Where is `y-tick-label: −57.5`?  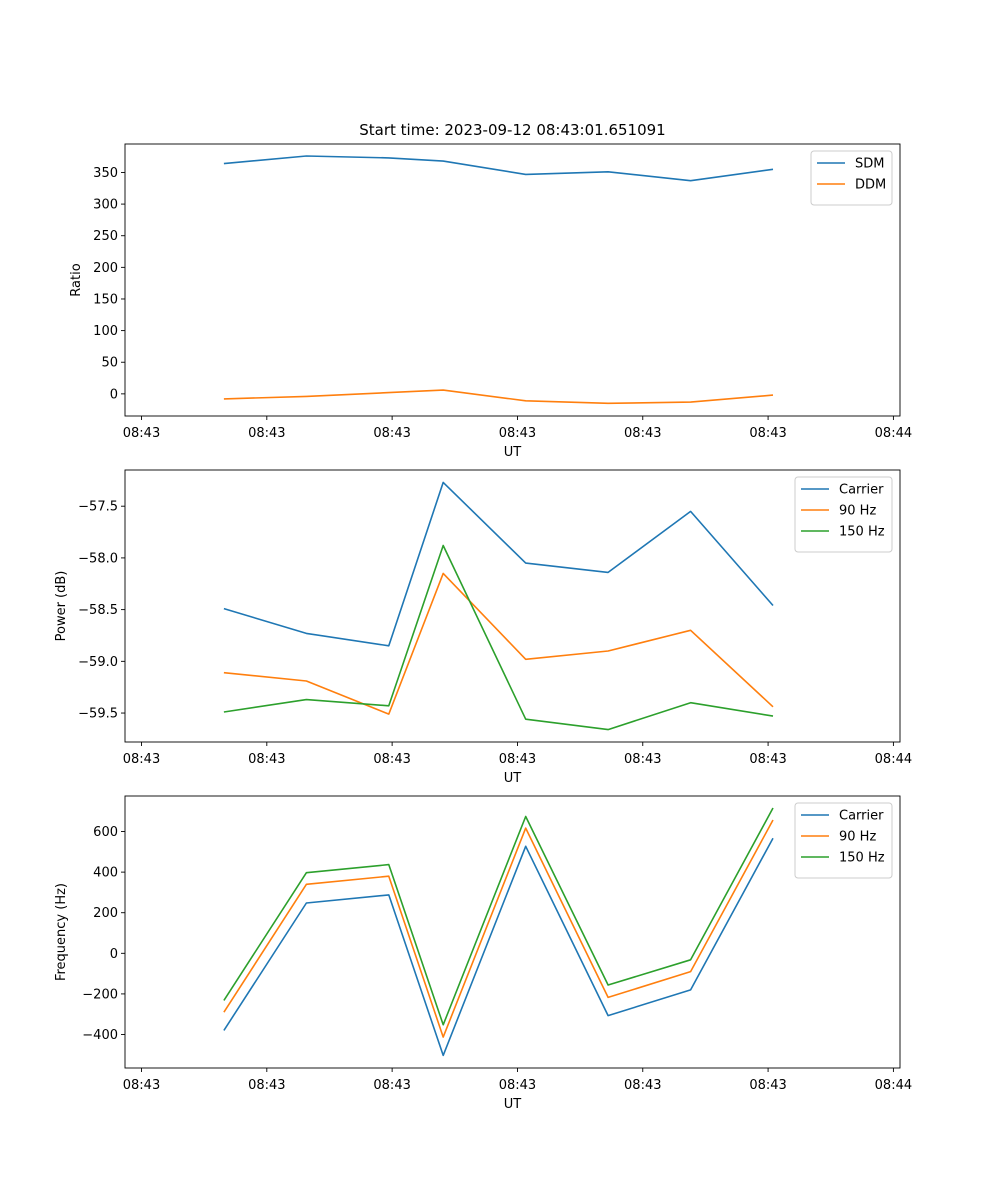
y-tick-label: −57.5 is located at coordinates (98, 507).